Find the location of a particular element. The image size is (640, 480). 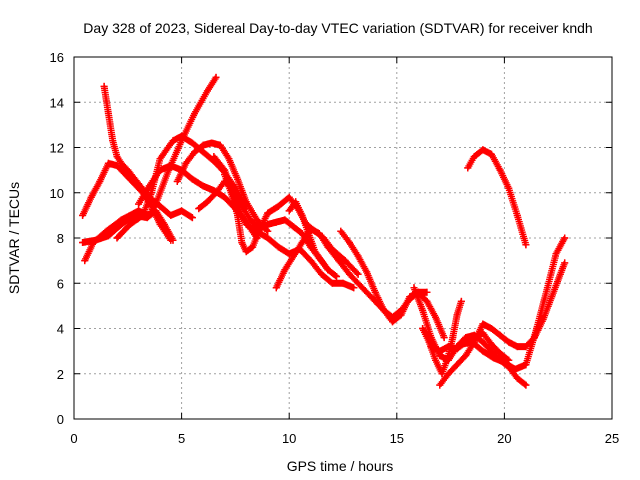

x-tick-label: 25 is located at coordinates (612, 438).